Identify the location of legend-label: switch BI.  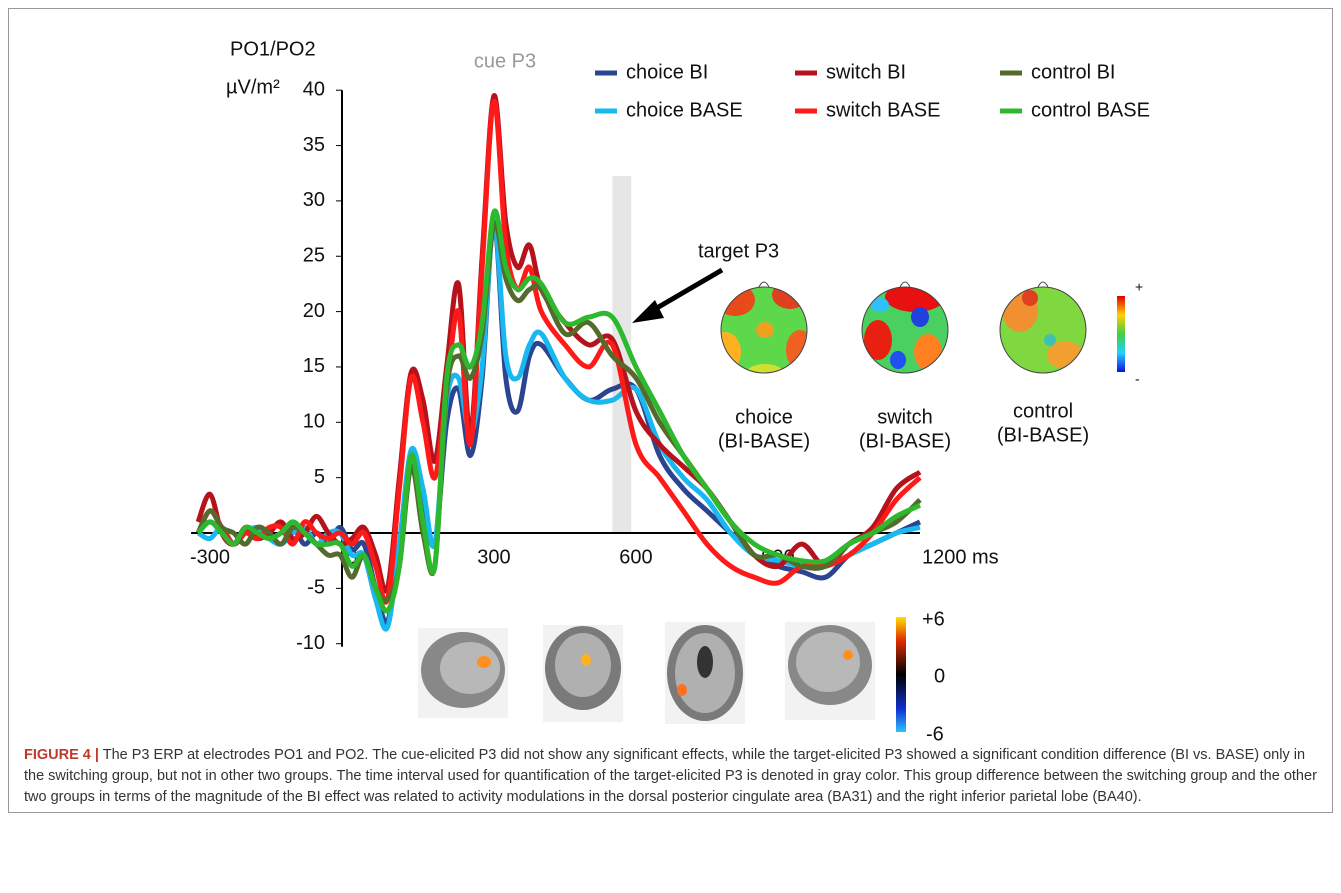
(866, 72).